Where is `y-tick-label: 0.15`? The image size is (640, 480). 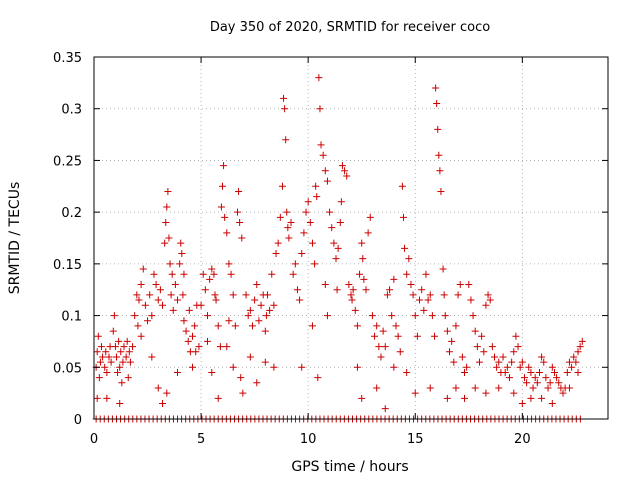 y-tick-label: 0.15 is located at coordinates (67, 265).